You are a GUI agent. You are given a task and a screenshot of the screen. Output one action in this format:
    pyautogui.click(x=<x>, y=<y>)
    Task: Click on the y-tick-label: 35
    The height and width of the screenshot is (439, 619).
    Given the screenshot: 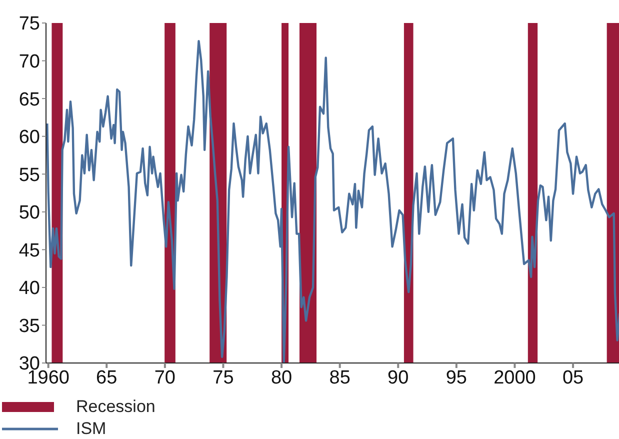 What is the action you would take?
    pyautogui.click(x=29, y=326)
    